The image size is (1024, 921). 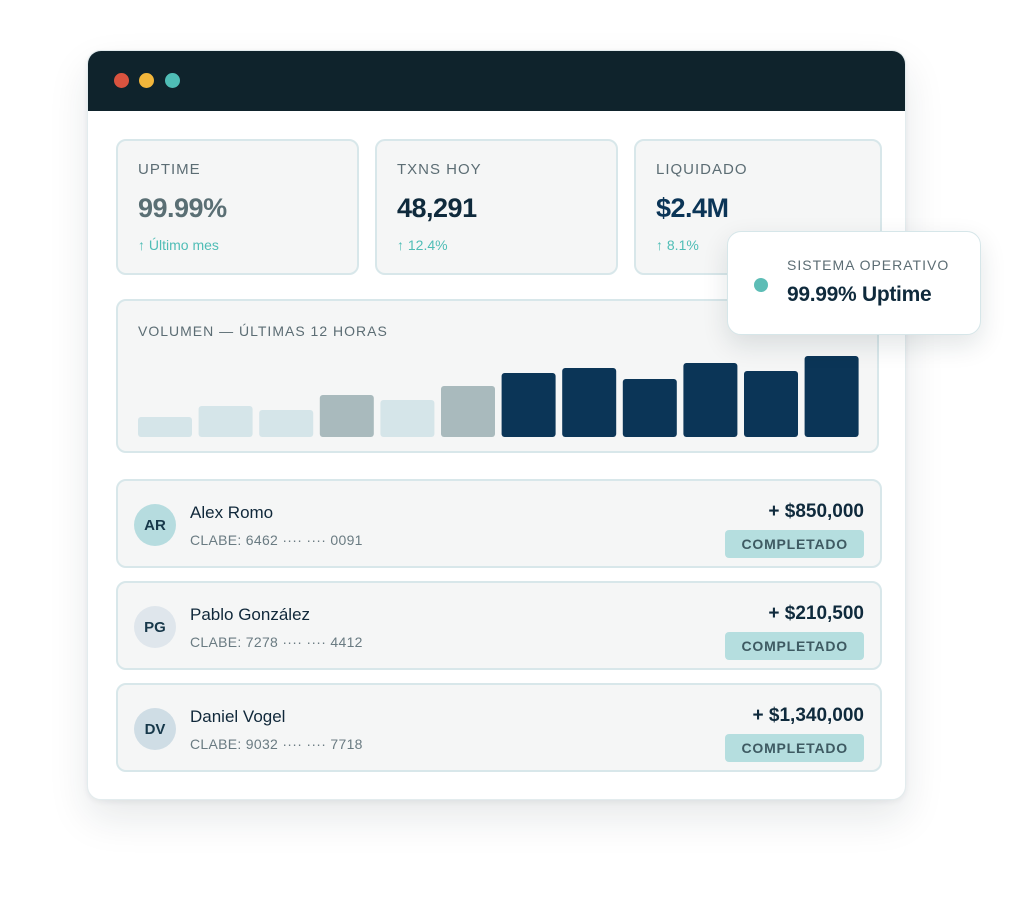 I want to click on status-value: 99.99% Uptime, so click(x=859, y=294).